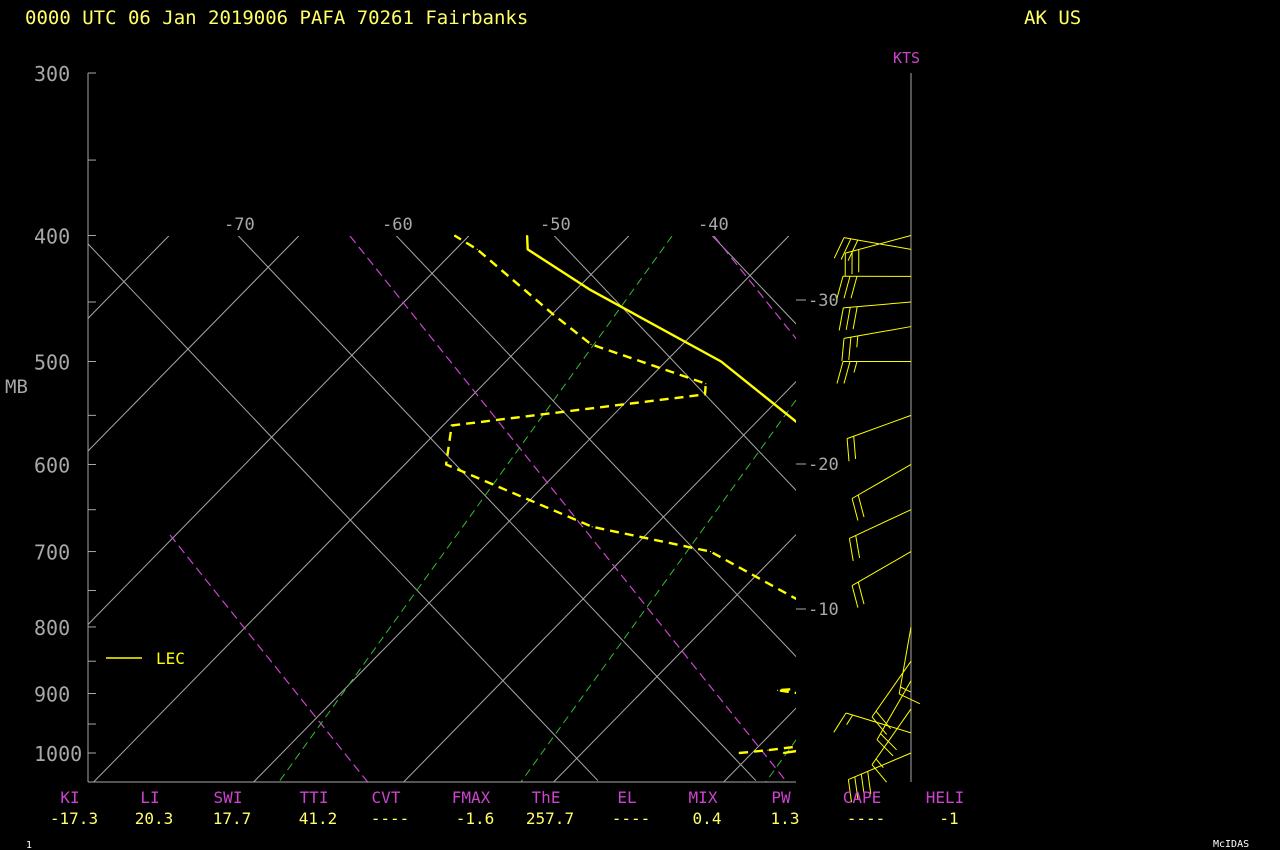  I want to click on isotherm-label: -60, so click(397, 225).